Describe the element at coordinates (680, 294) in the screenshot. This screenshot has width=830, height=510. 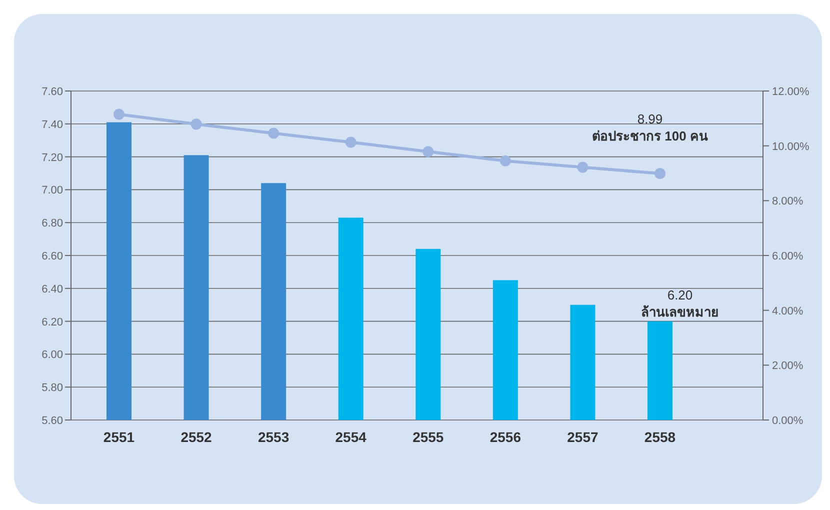
I see `data-label: 6.20` at that location.